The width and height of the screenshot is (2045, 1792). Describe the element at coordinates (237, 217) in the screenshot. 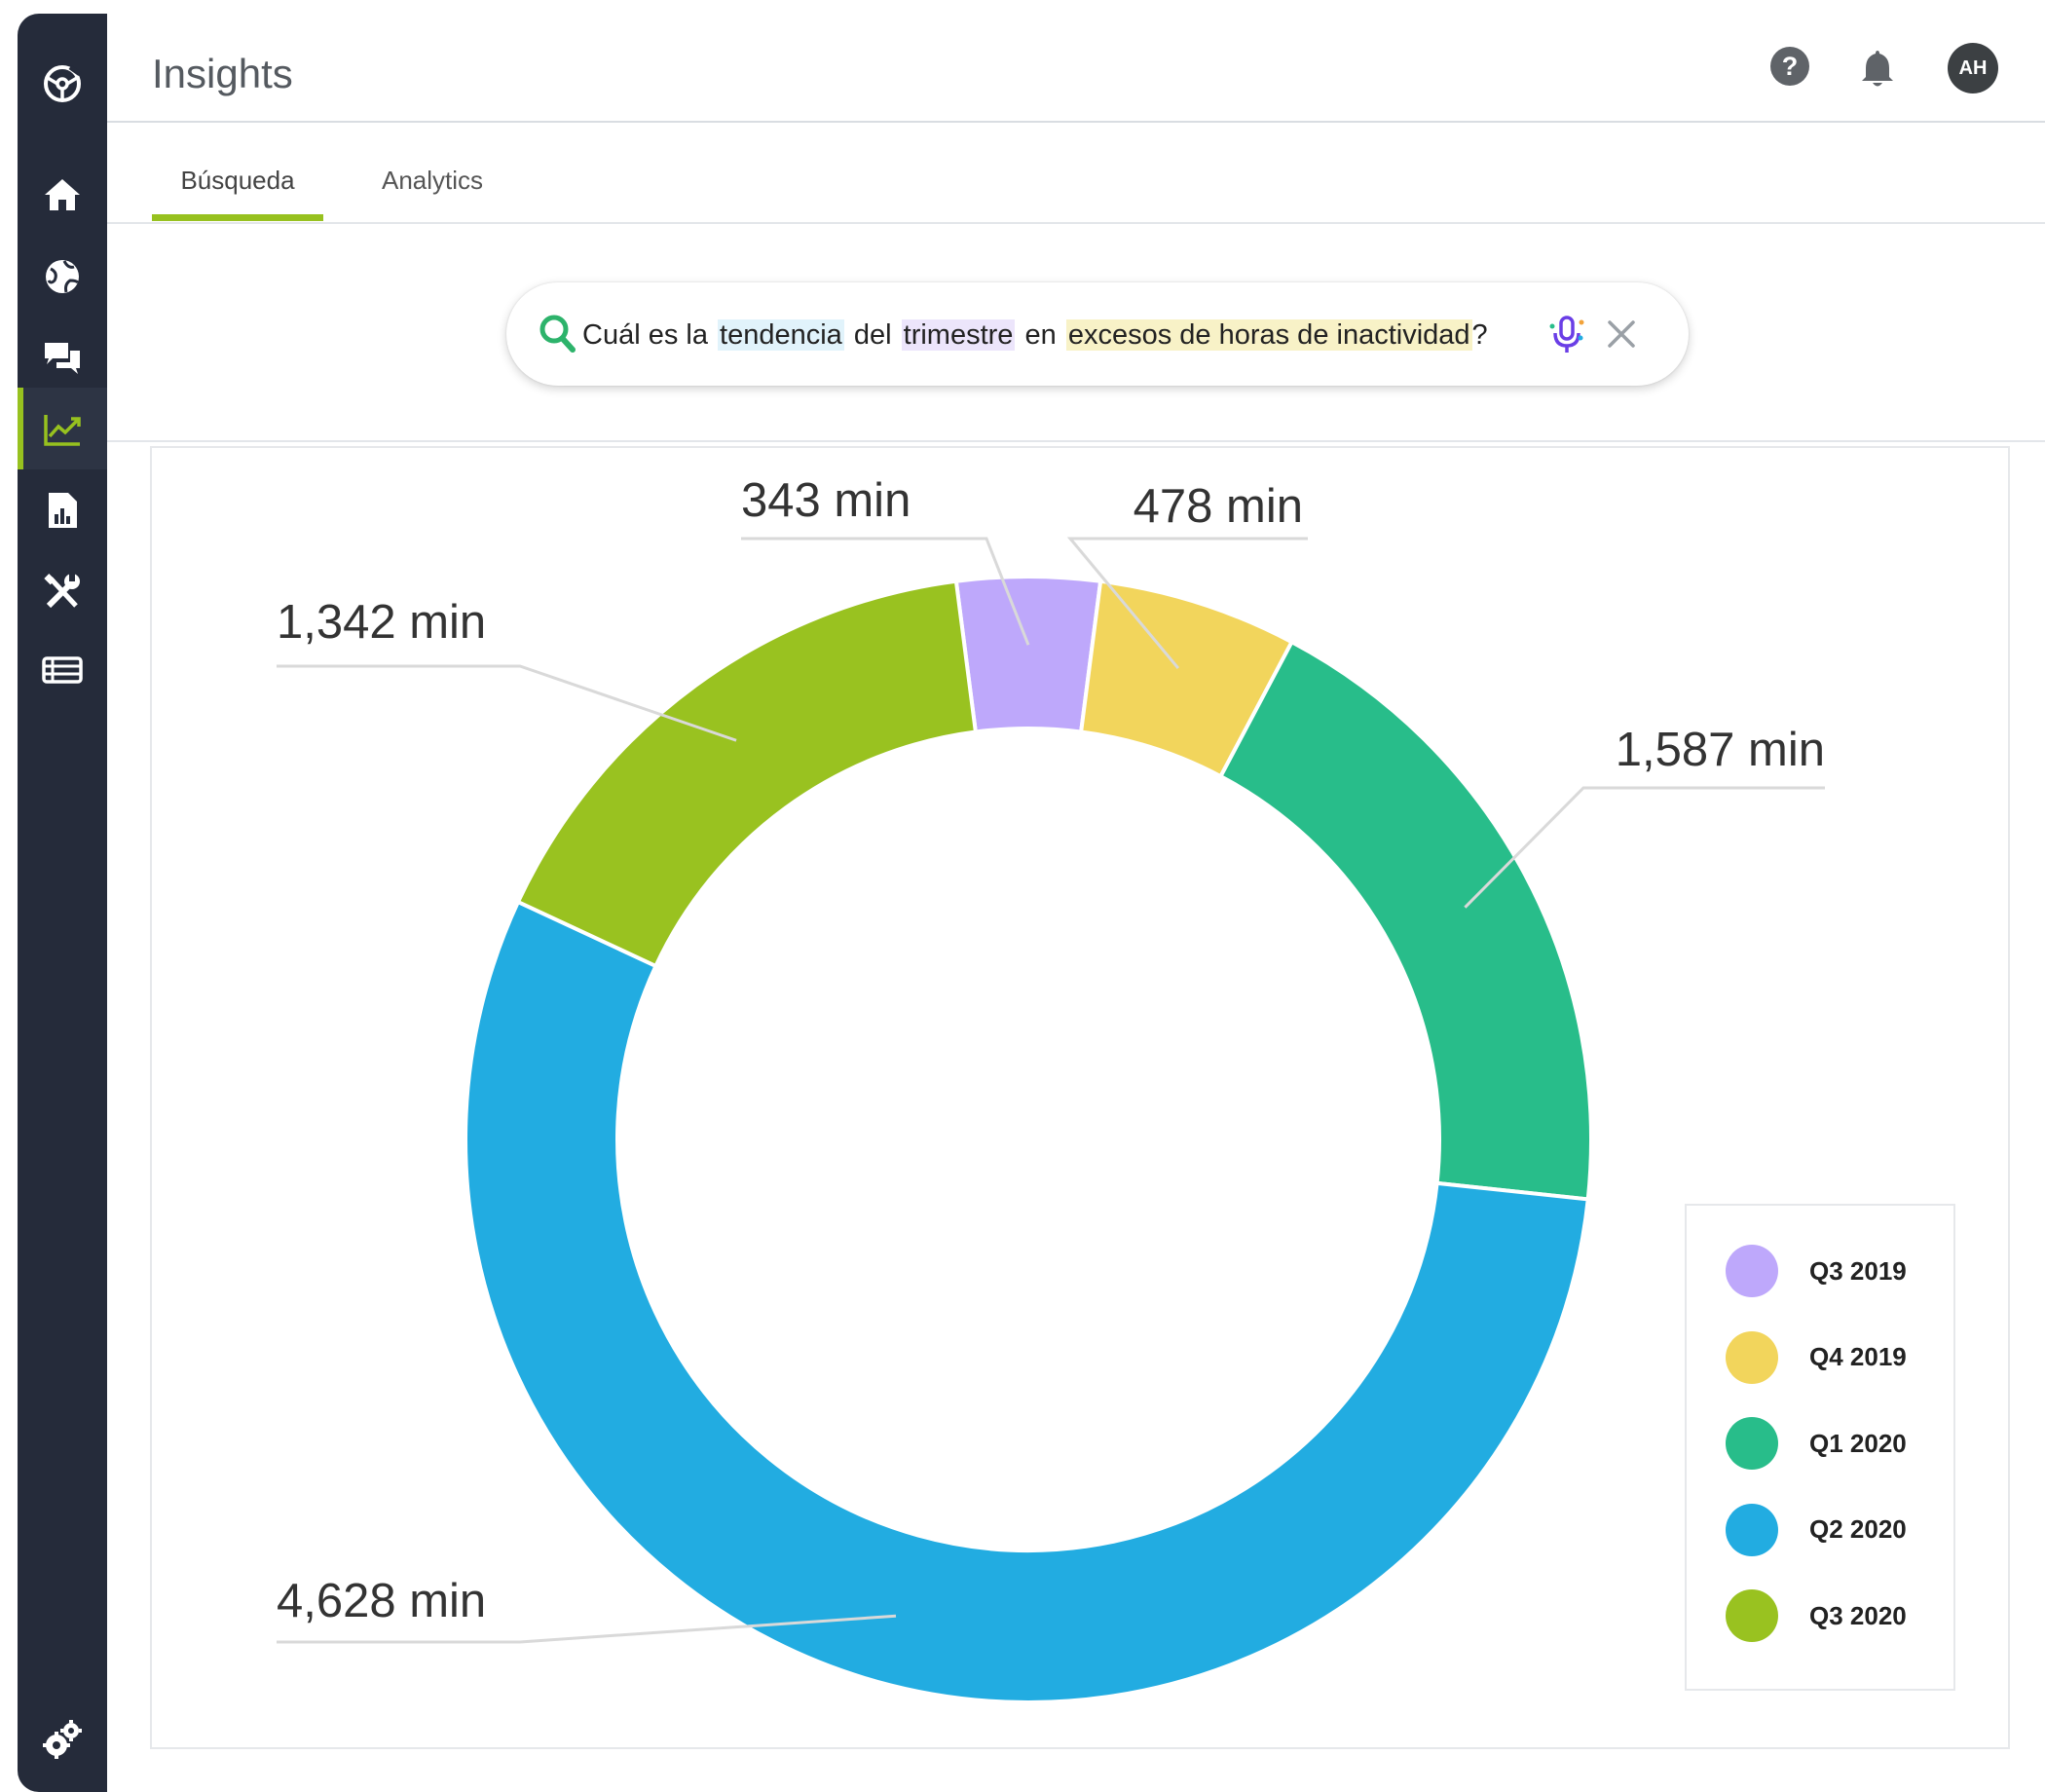

I see `active-tab-indicator` at that location.